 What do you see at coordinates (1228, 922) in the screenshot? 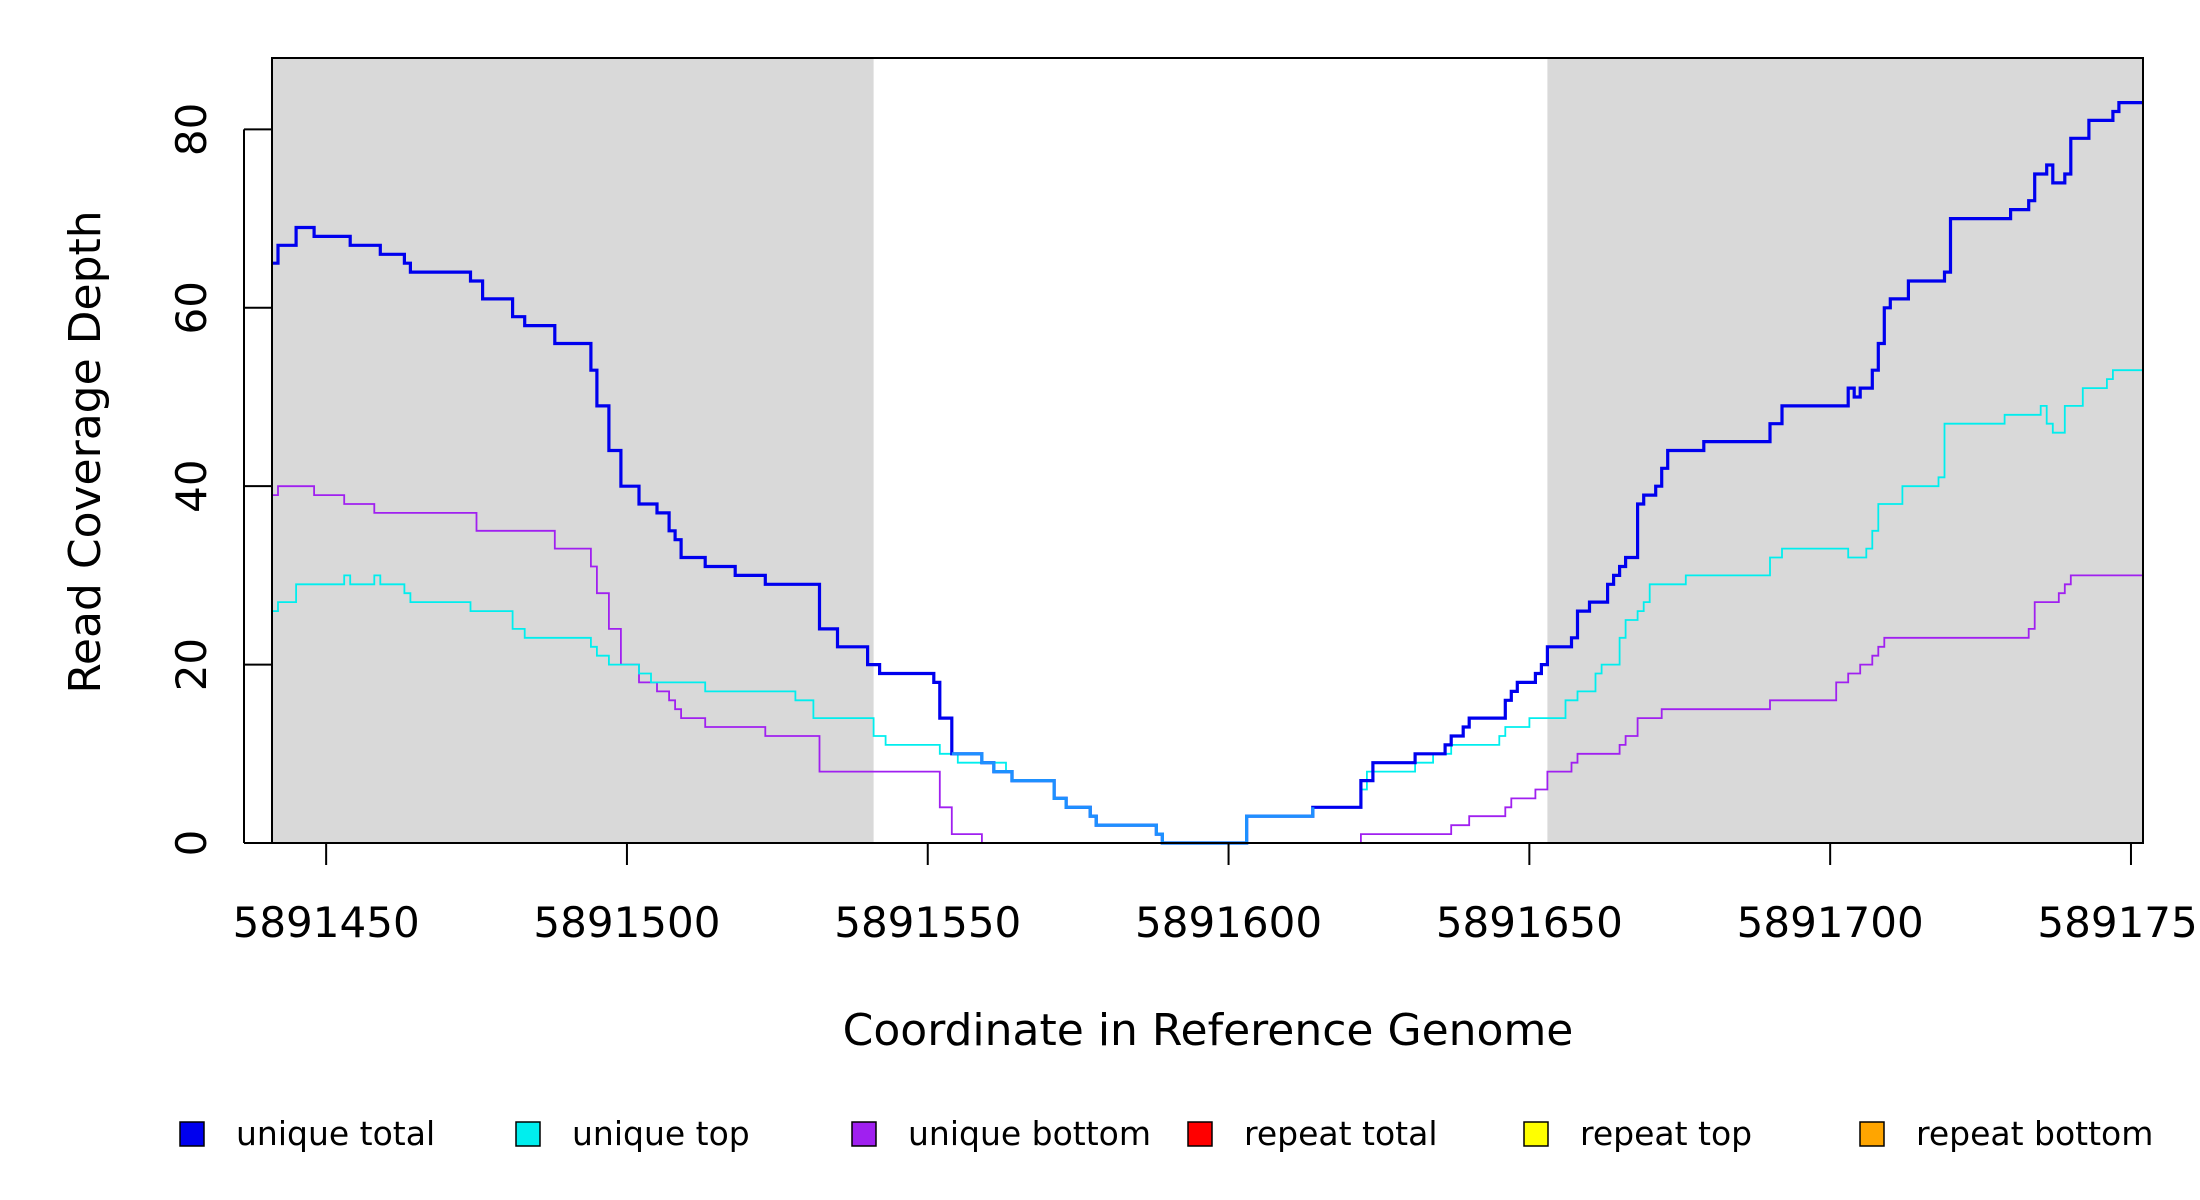
I see `x-tick-label: 5891600` at bounding box center [1228, 922].